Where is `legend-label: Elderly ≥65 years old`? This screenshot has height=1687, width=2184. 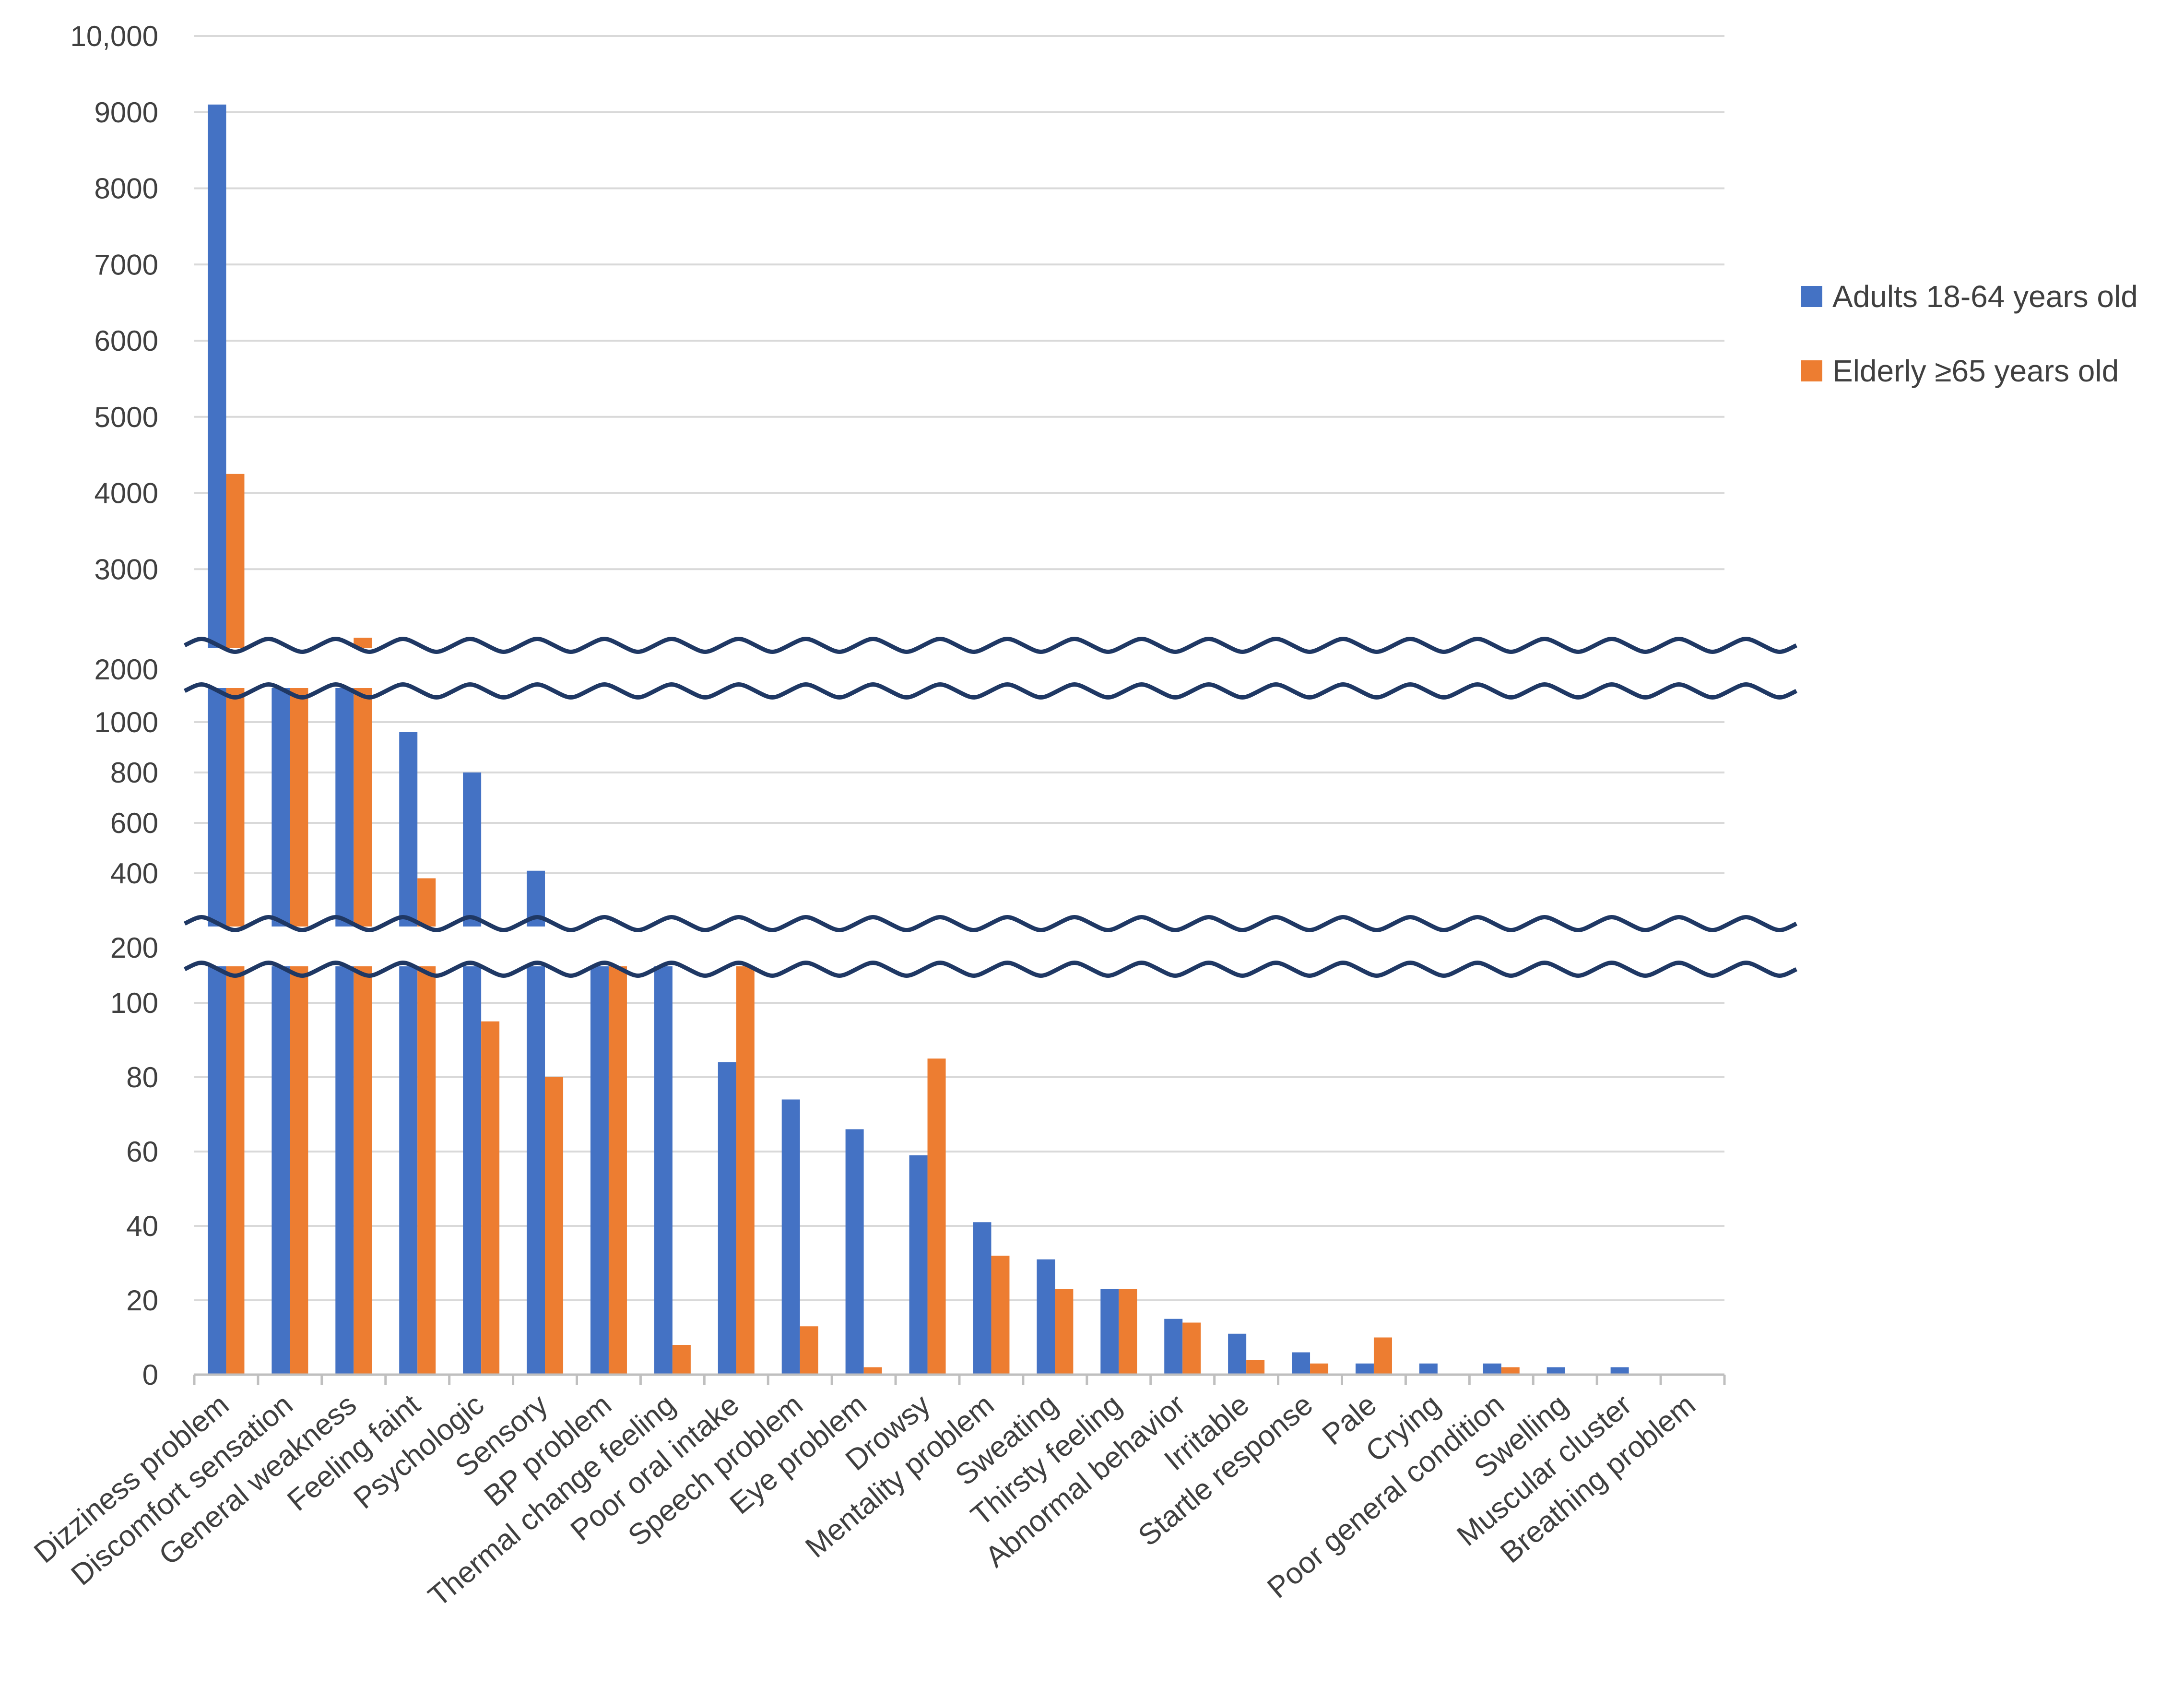 legend-label: Elderly ≥65 years old is located at coordinates (1976, 371).